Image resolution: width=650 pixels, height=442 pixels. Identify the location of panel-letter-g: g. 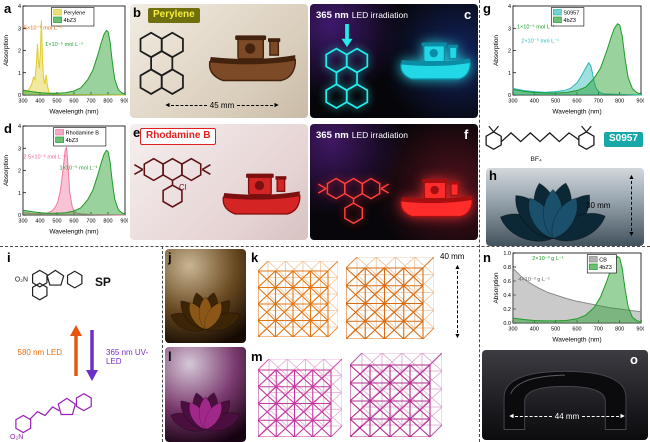
(487, 8).